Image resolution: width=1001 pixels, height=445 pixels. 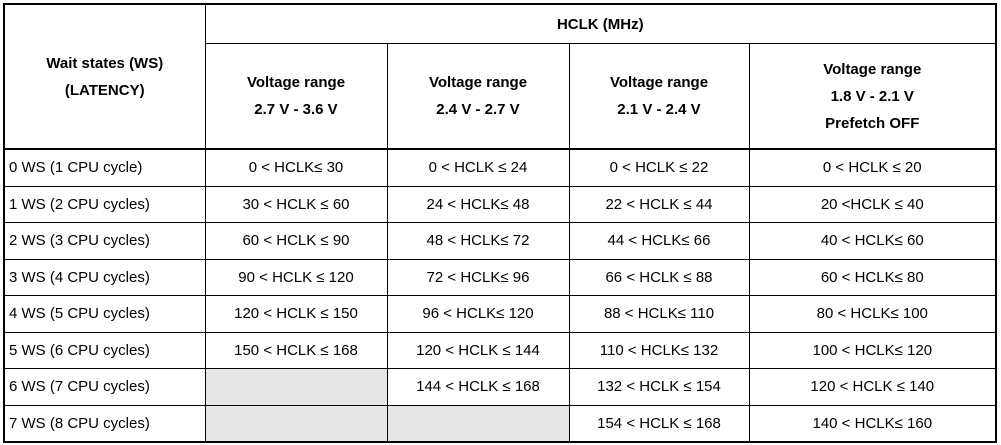 What do you see at coordinates (659, 314) in the screenshot?
I see `table-cell: 88 < HCLK≤ 110` at bounding box center [659, 314].